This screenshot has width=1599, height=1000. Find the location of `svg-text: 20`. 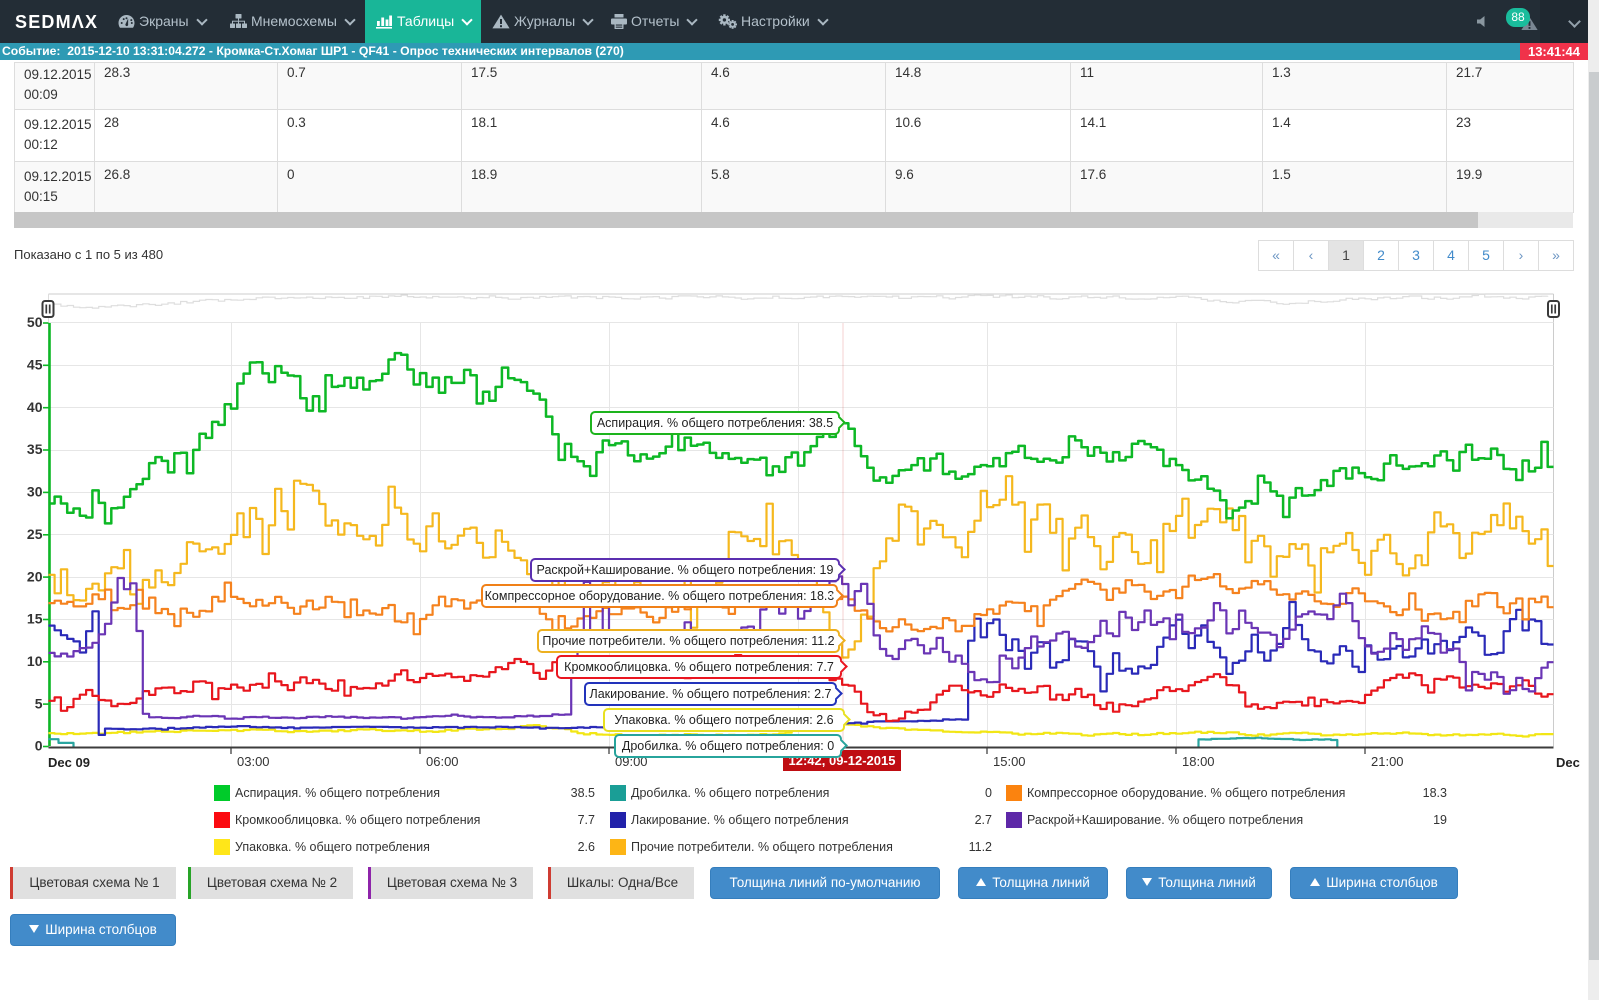

svg-text: 20 is located at coordinates (35, 576).